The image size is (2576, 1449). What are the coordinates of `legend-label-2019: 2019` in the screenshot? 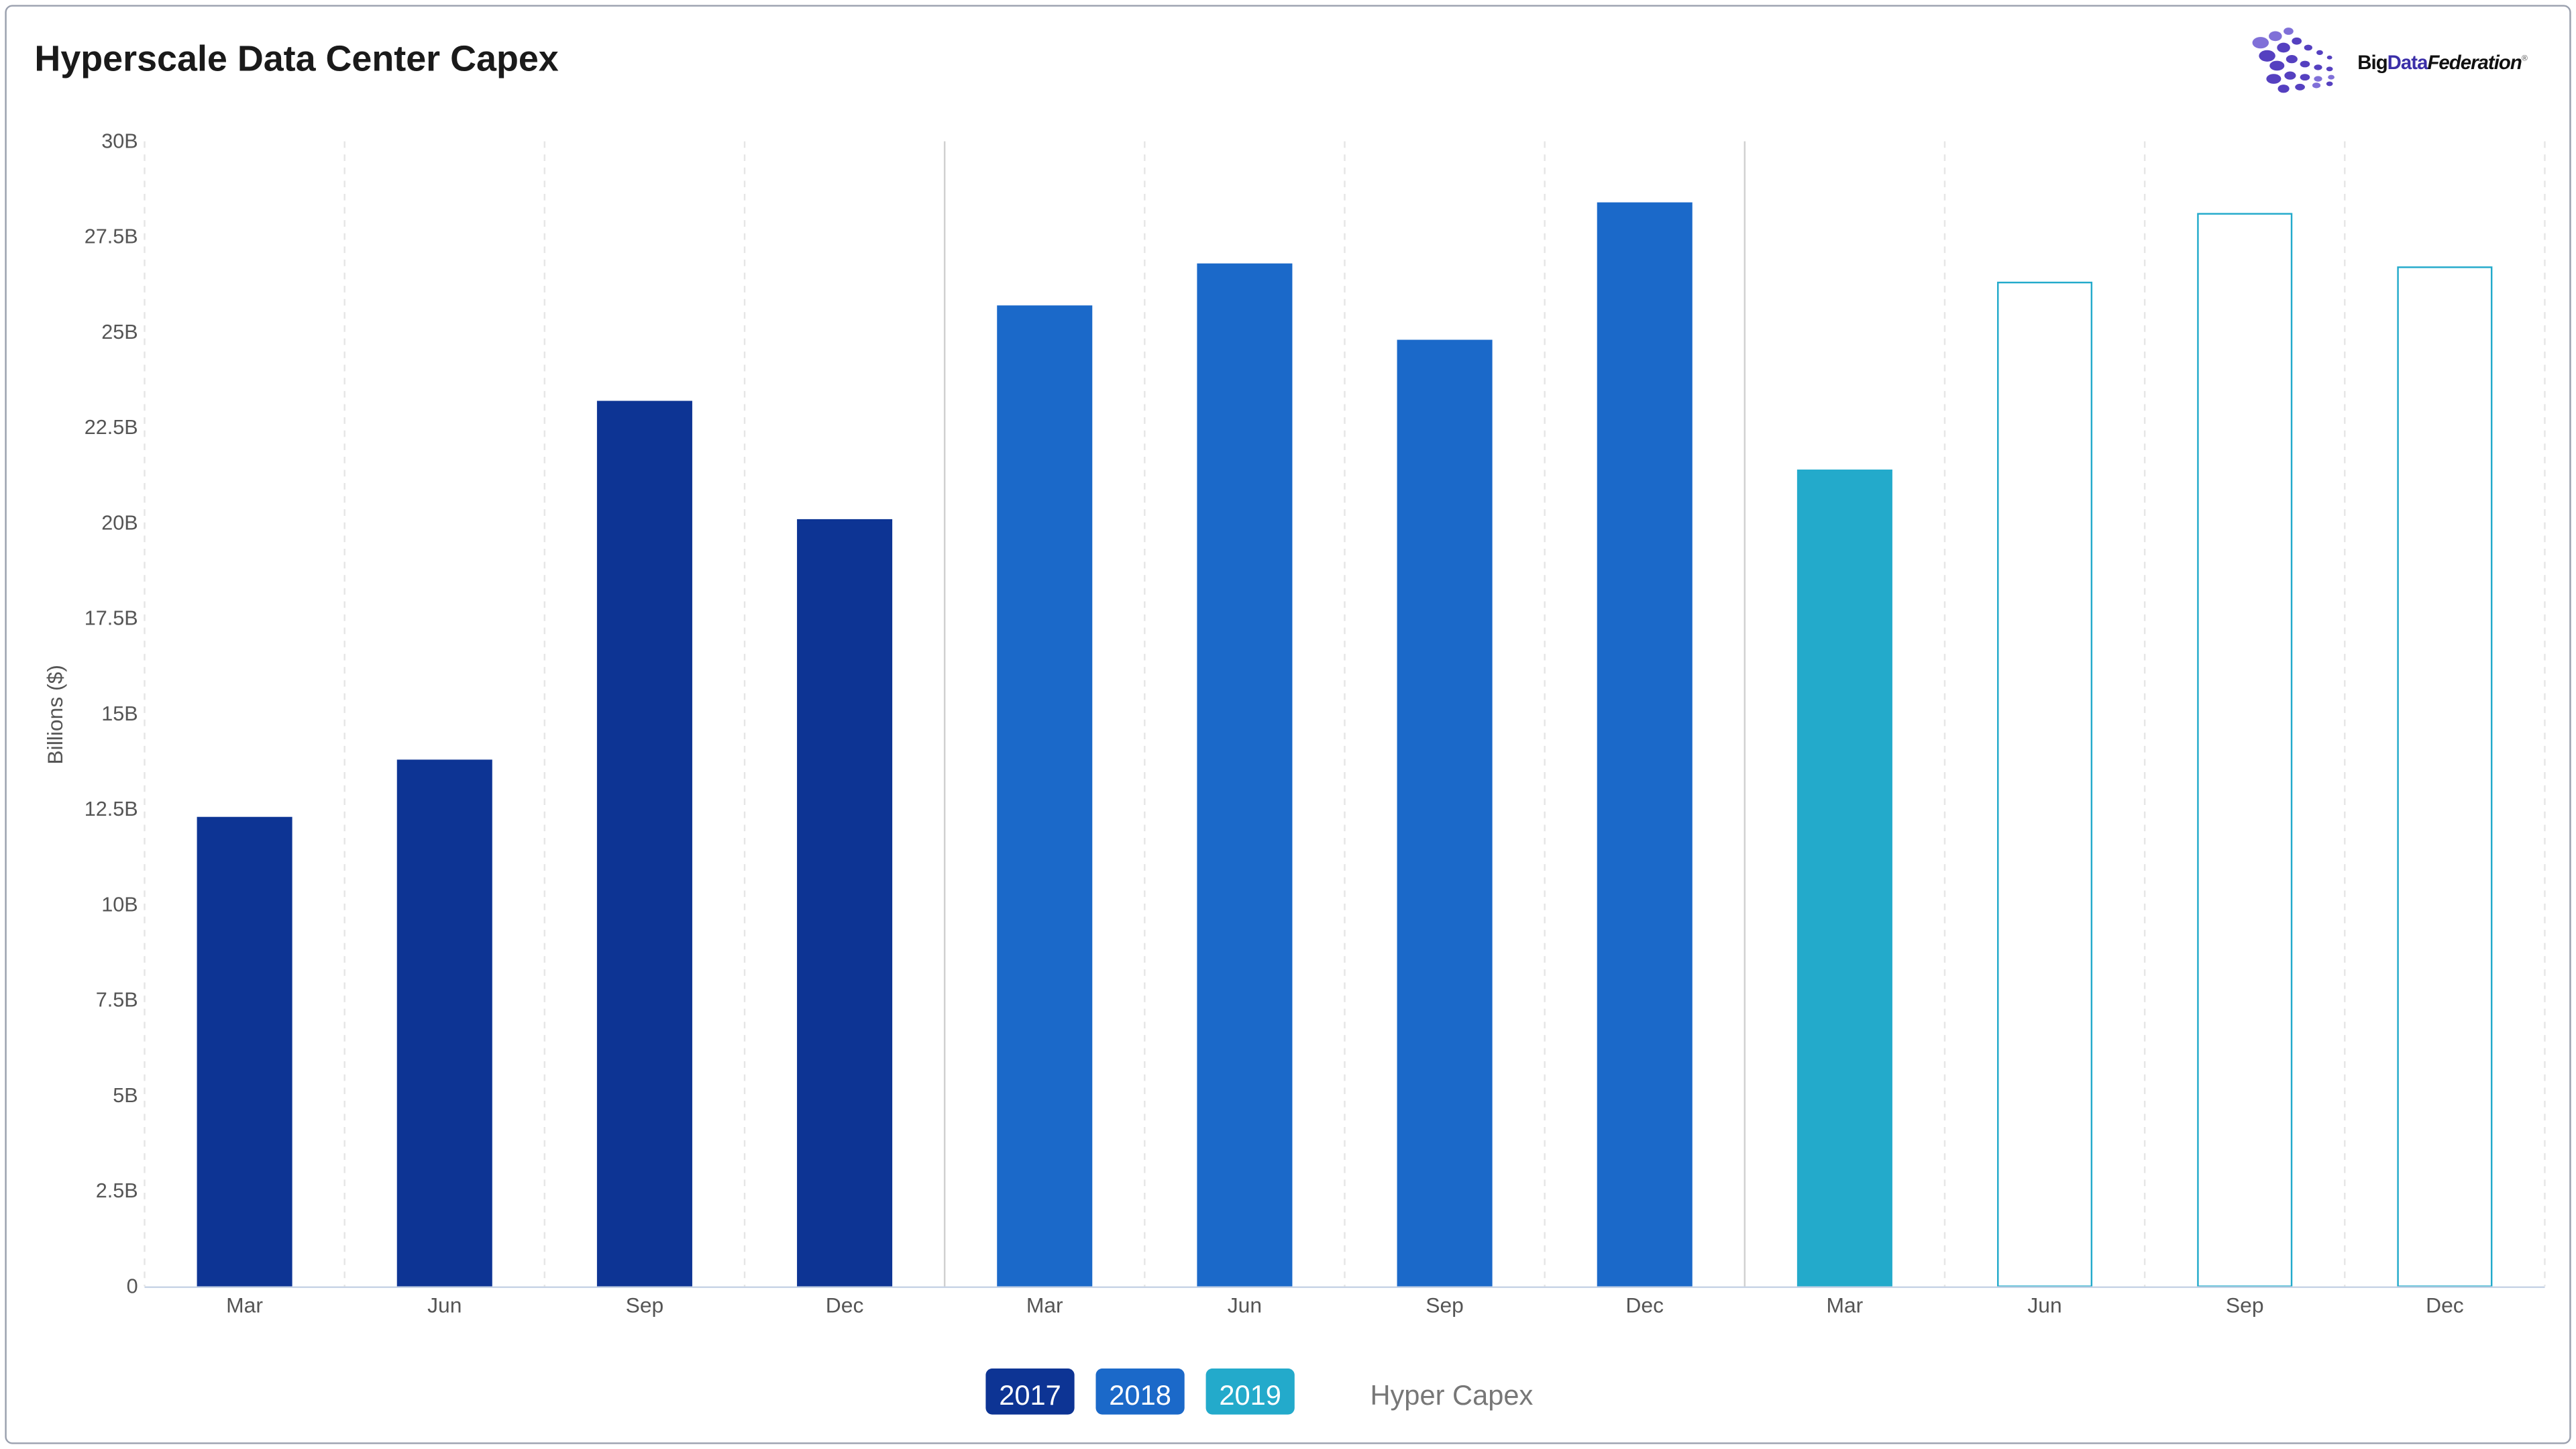 It's located at (1250, 1395).